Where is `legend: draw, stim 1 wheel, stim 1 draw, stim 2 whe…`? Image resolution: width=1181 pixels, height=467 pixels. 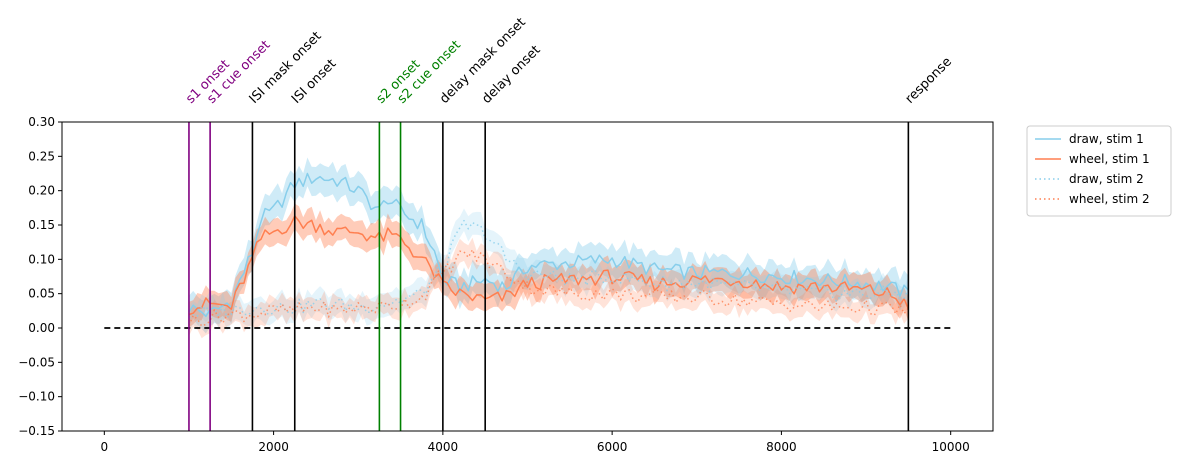
legend: draw, stim 1 wheel, stim 1 draw, stim 2 whe… is located at coordinates (1099, 171).